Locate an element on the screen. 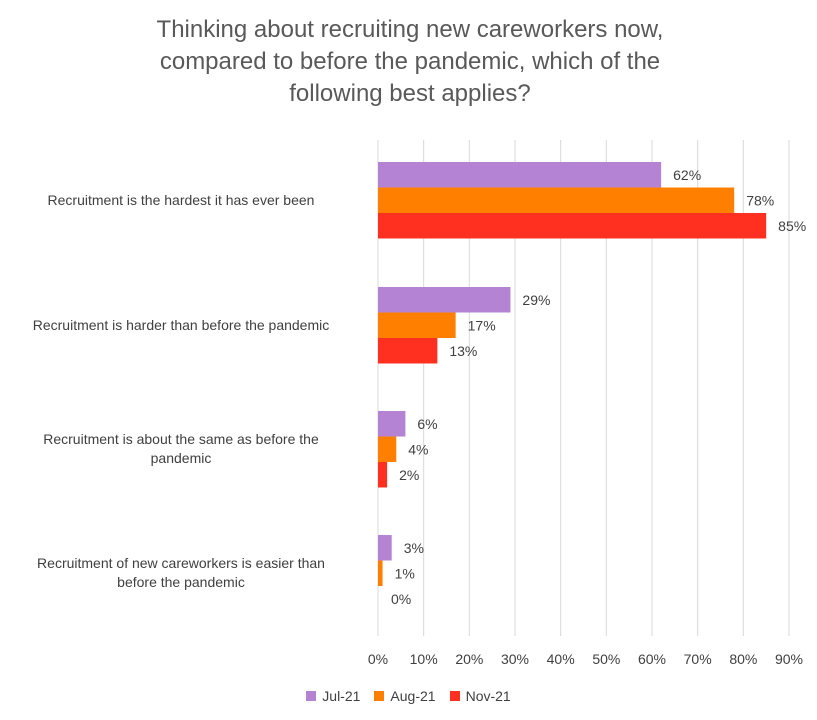 The height and width of the screenshot is (720, 817). legend-item: Aug-21 is located at coordinates (405, 696).